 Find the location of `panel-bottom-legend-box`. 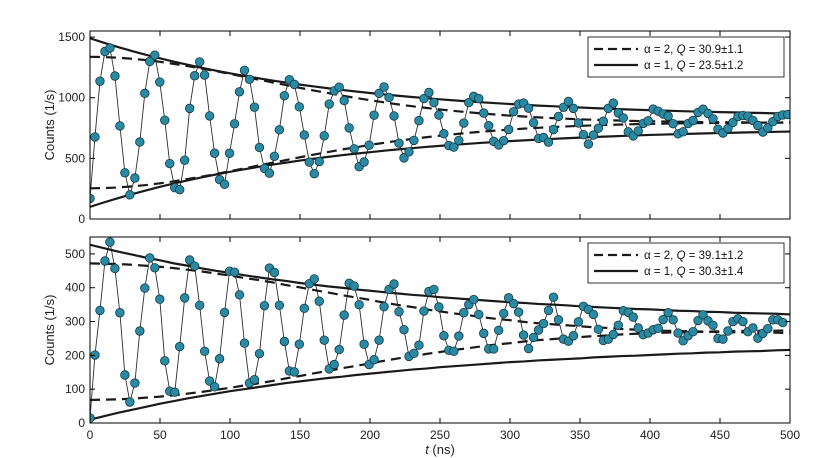

panel-bottom-legend-box is located at coordinates (686, 263).